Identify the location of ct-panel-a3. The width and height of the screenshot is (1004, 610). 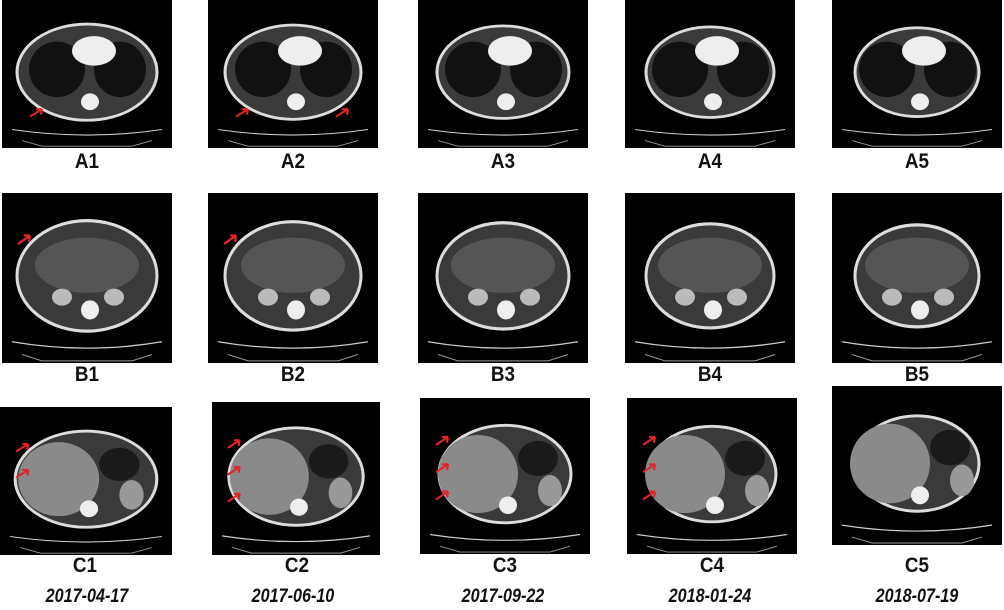
(503, 74).